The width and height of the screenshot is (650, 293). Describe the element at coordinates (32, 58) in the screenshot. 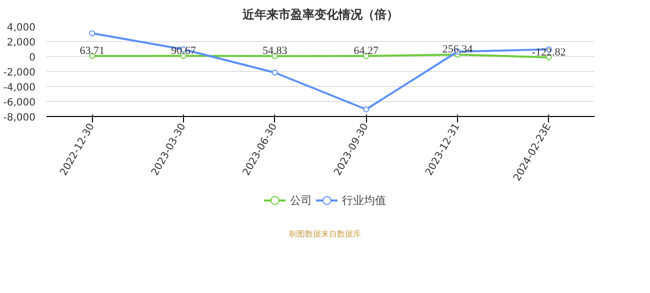

I see `y-tick-label: 0` at that location.